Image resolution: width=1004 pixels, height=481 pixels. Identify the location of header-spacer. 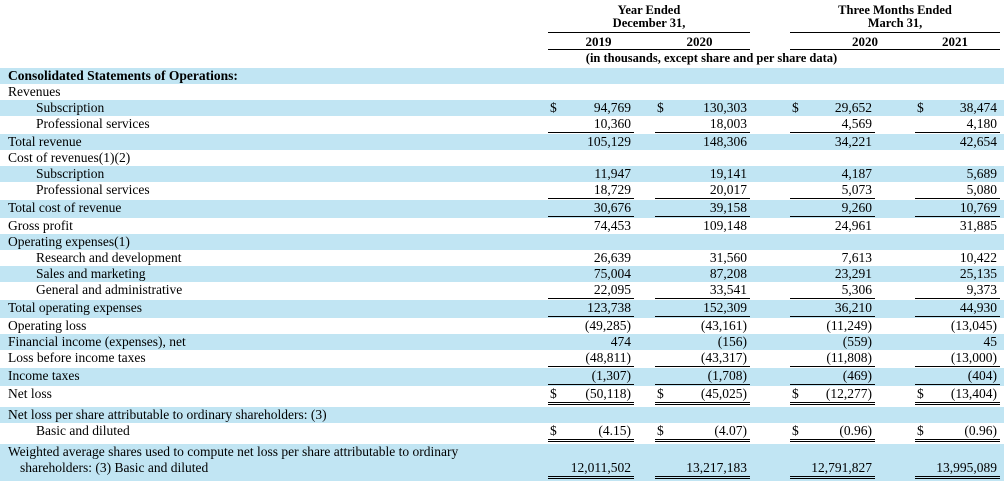
(1002, 41).